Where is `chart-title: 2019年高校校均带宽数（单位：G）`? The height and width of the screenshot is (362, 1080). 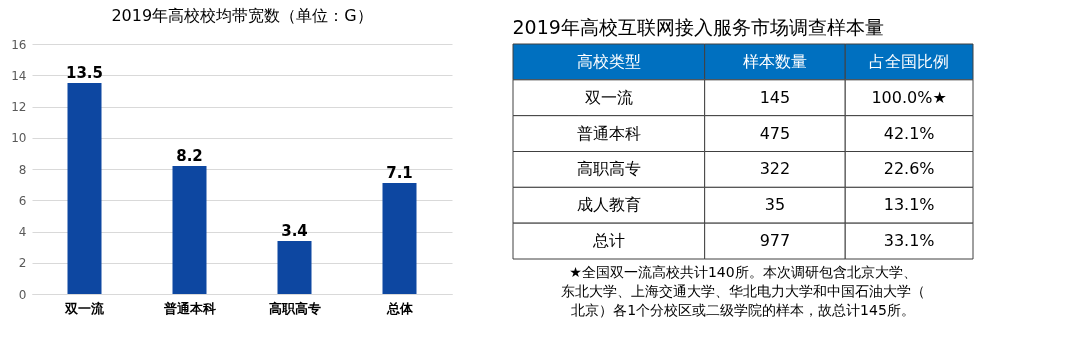
chart-title: 2019年高校校均带宽数（单位：G） is located at coordinates (242, 15).